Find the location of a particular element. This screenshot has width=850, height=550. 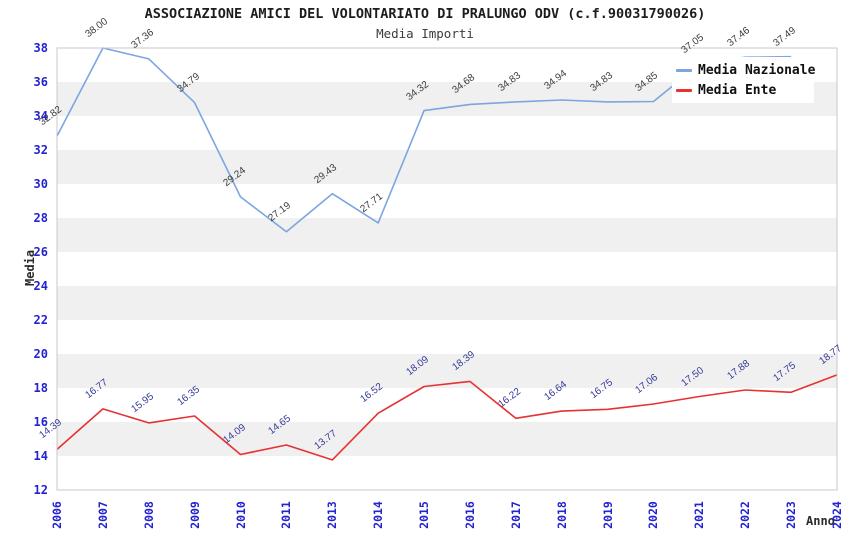

legend-label: Media Nazionale is located at coordinates (757, 70).